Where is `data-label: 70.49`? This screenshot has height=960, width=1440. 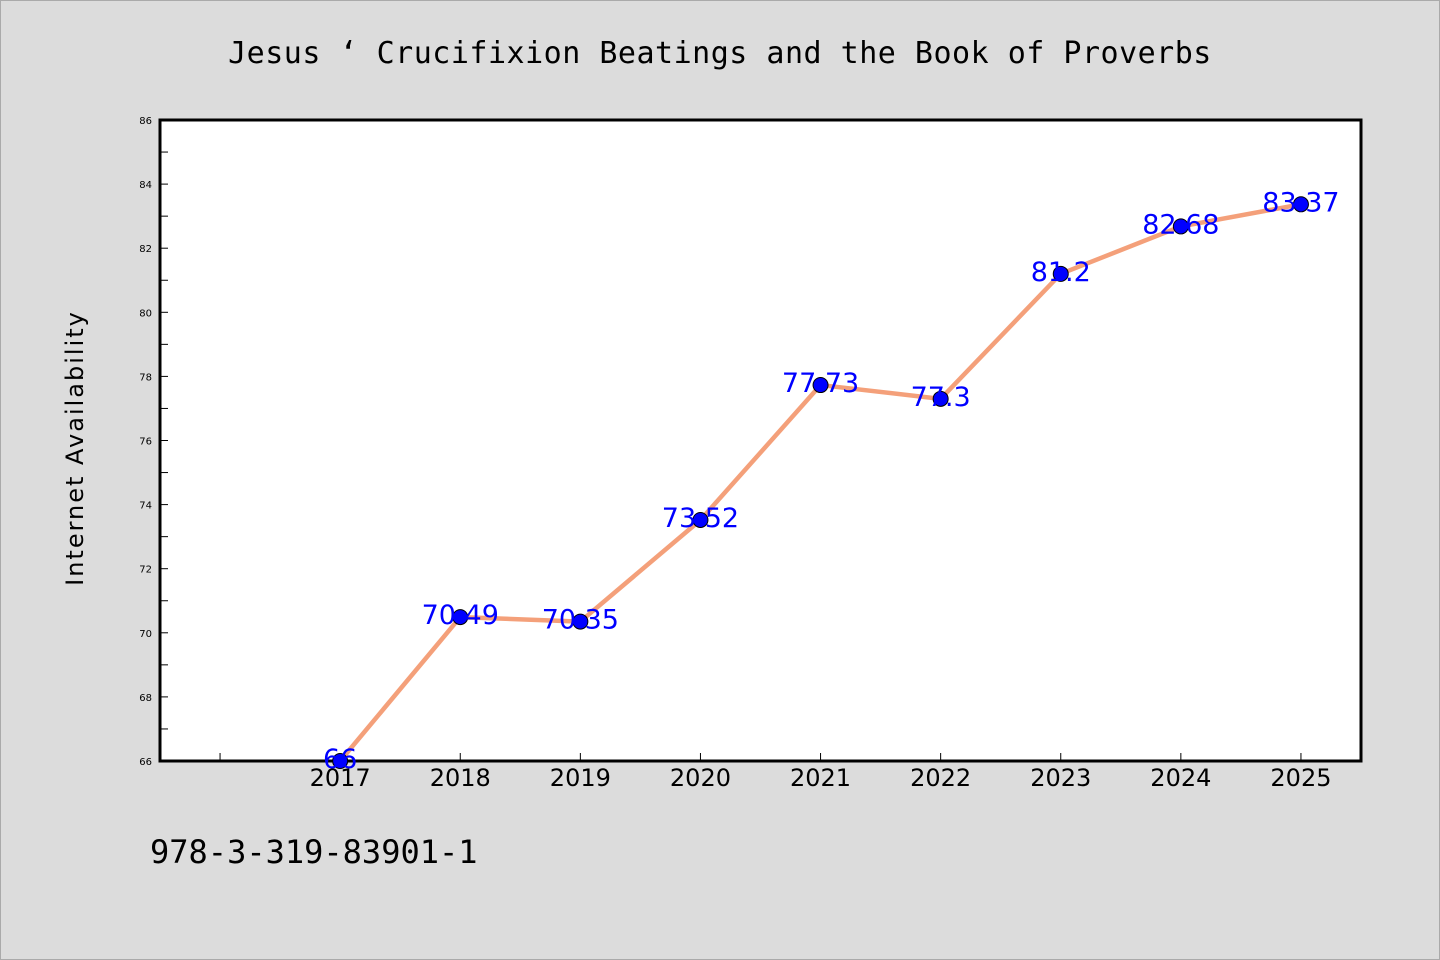
data-label: 70.49 is located at coordinates (460, 615).